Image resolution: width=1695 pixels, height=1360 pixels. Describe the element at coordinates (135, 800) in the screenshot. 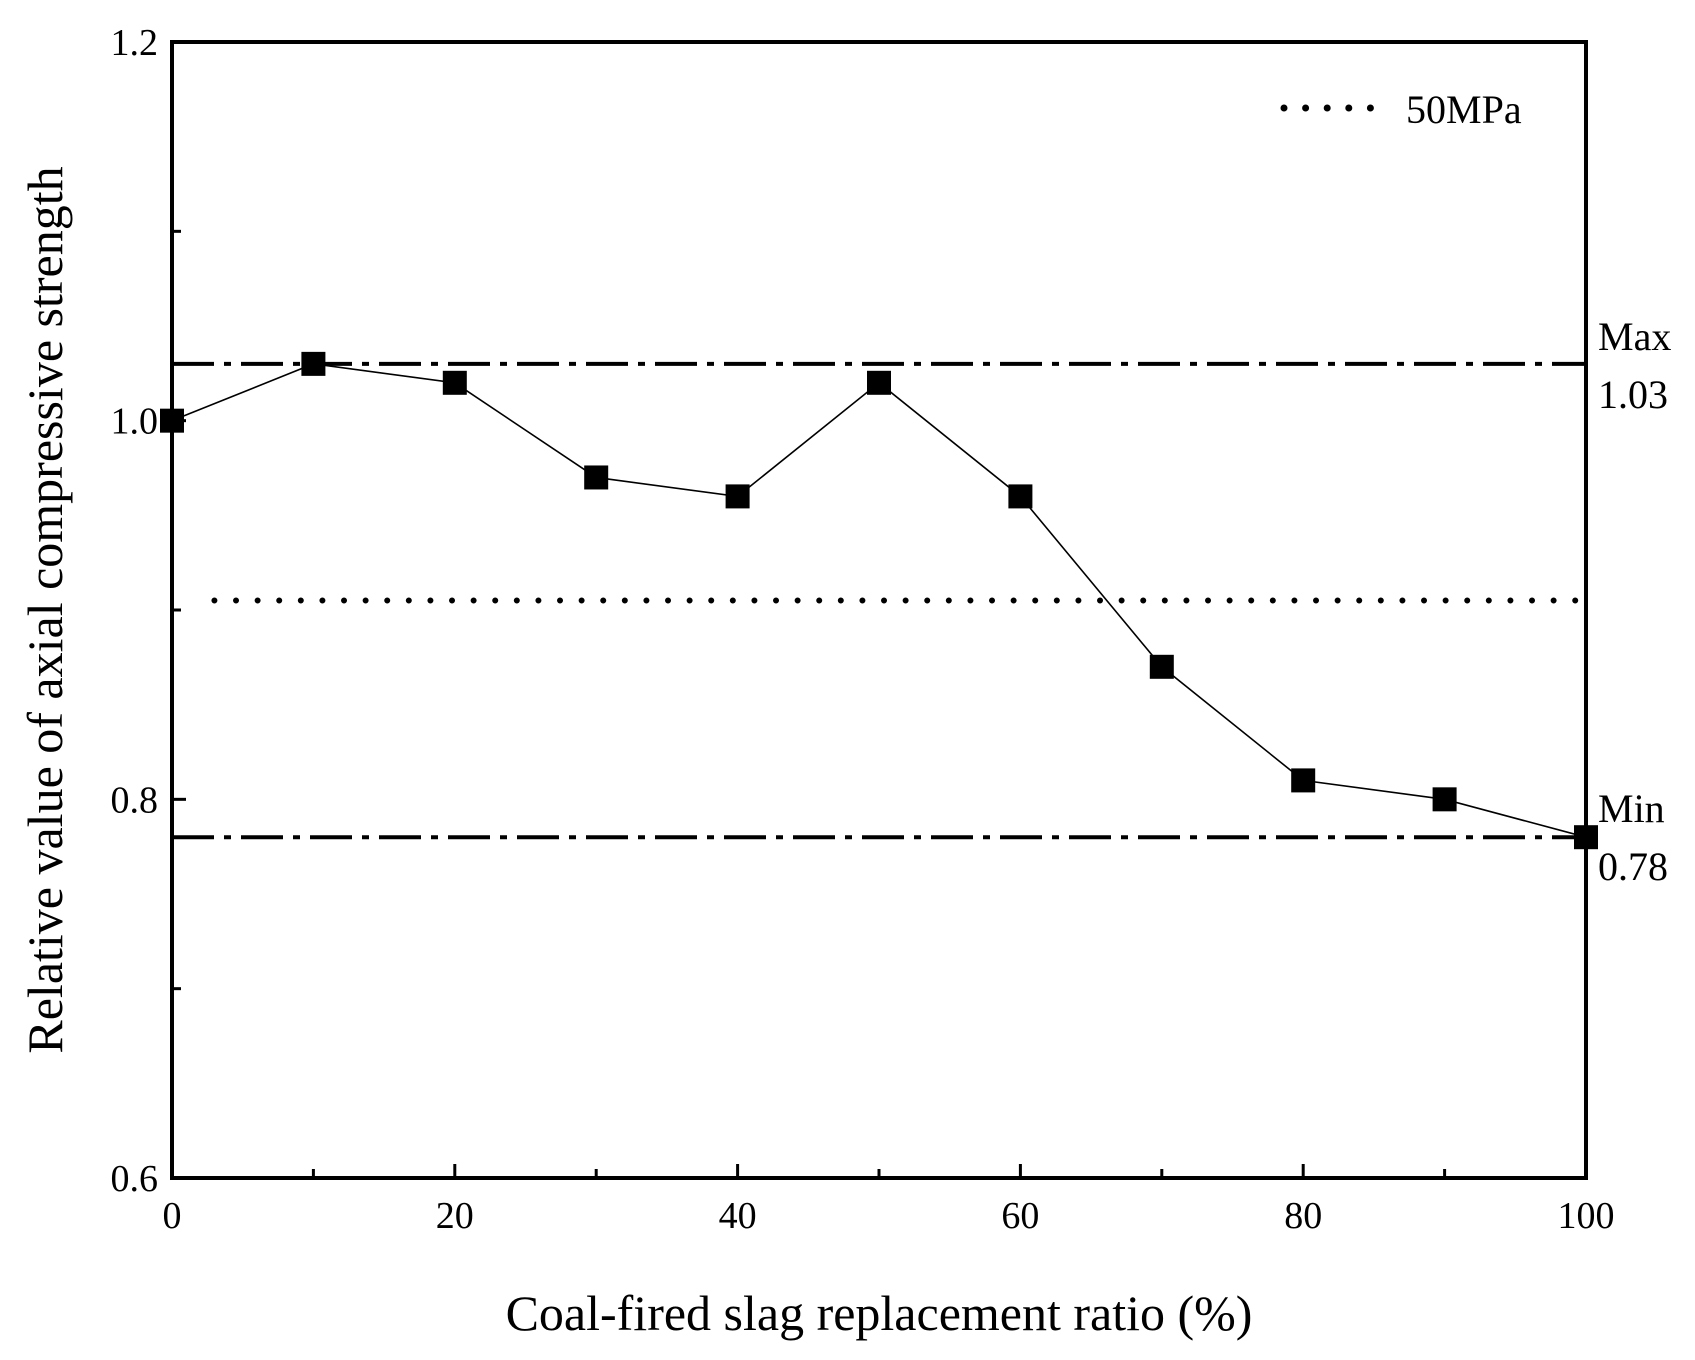

I see `y-tick-label: 0.8` at that location.